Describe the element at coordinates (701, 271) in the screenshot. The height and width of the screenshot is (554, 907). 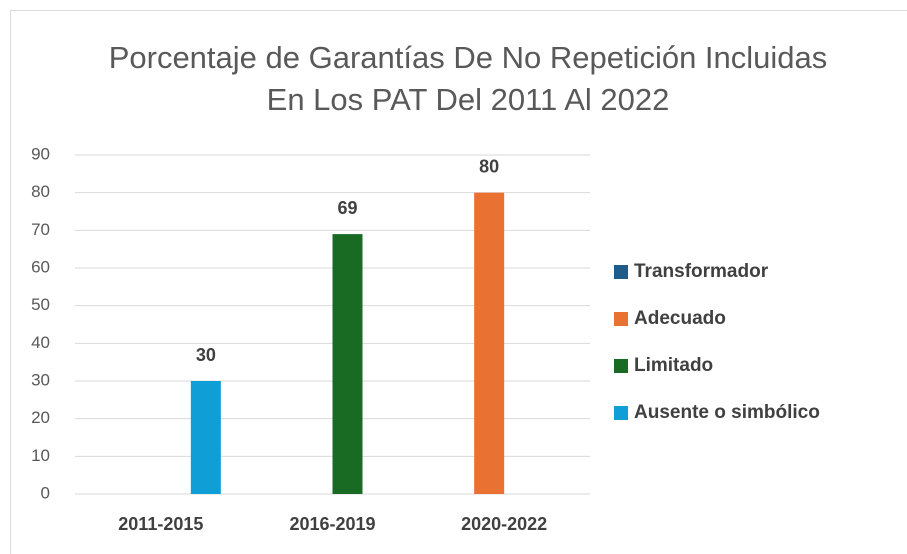
I see `legend-label: Transformador` at that location.